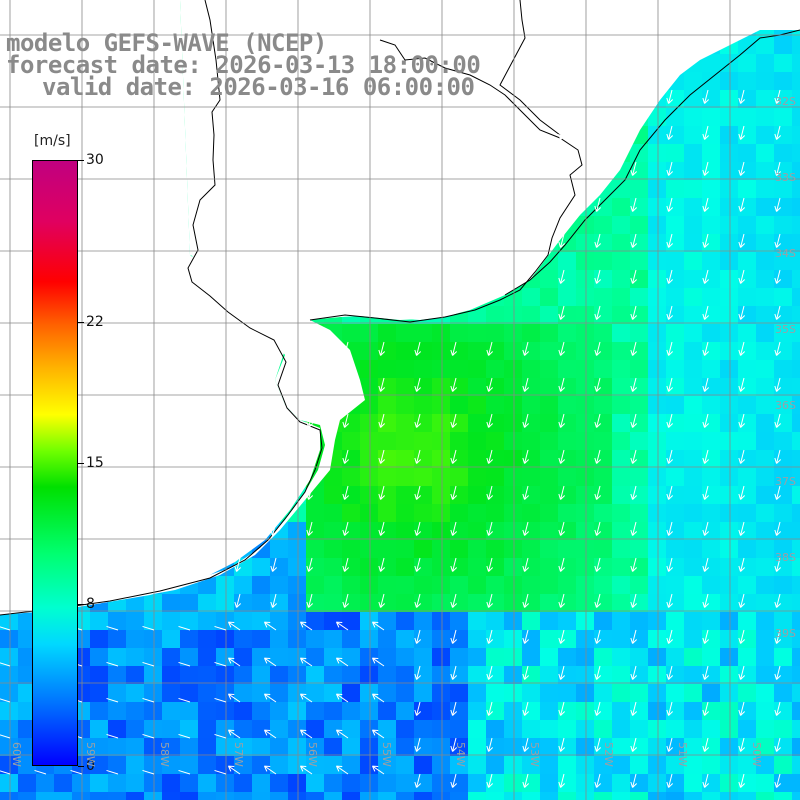 The width and height of the screenshot is (800, 800). I want to click on model-title: modelo GEFS-WAVE (NCEP), so click(166, 43).